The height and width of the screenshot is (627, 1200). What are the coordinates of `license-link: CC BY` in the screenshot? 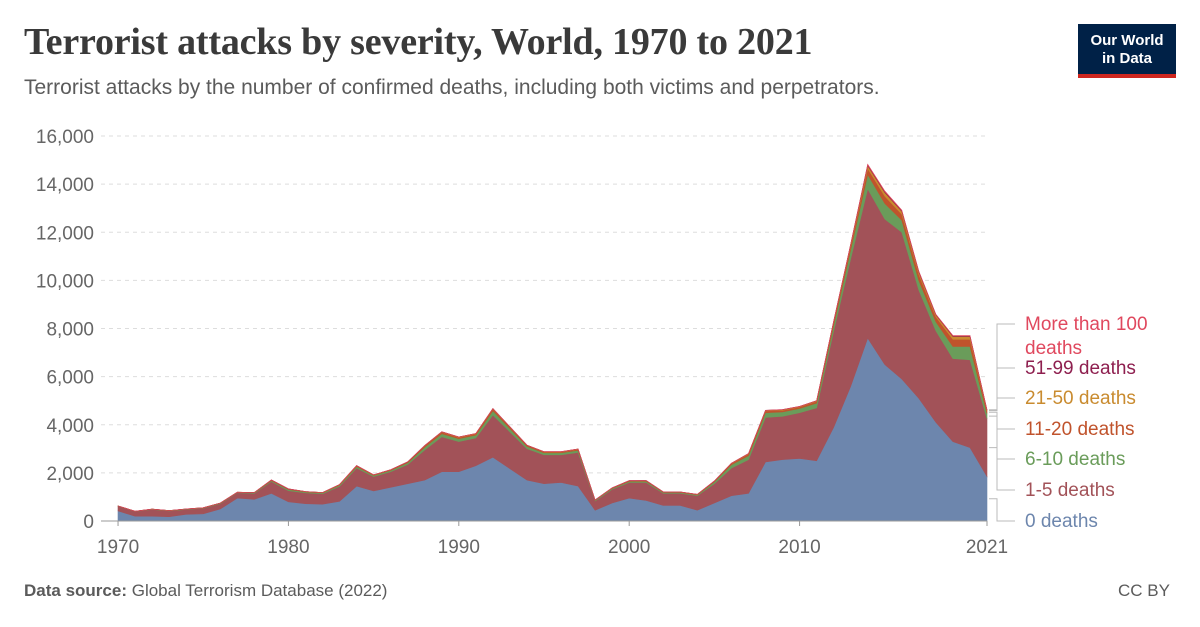 It's located at (1144, 590).